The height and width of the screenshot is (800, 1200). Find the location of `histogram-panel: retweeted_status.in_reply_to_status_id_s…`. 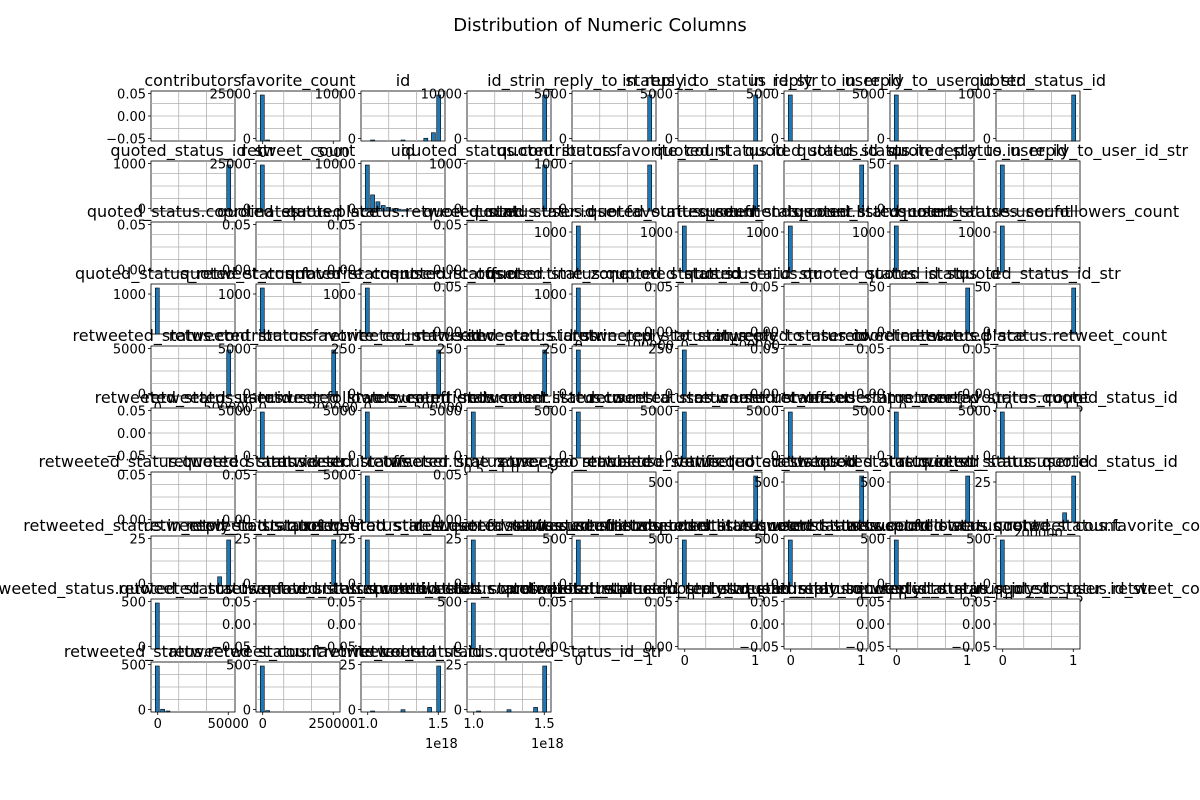

histogram-panel: retweeted_status.in_reply_to_status_id_s… is located at coordinates (193, 554).